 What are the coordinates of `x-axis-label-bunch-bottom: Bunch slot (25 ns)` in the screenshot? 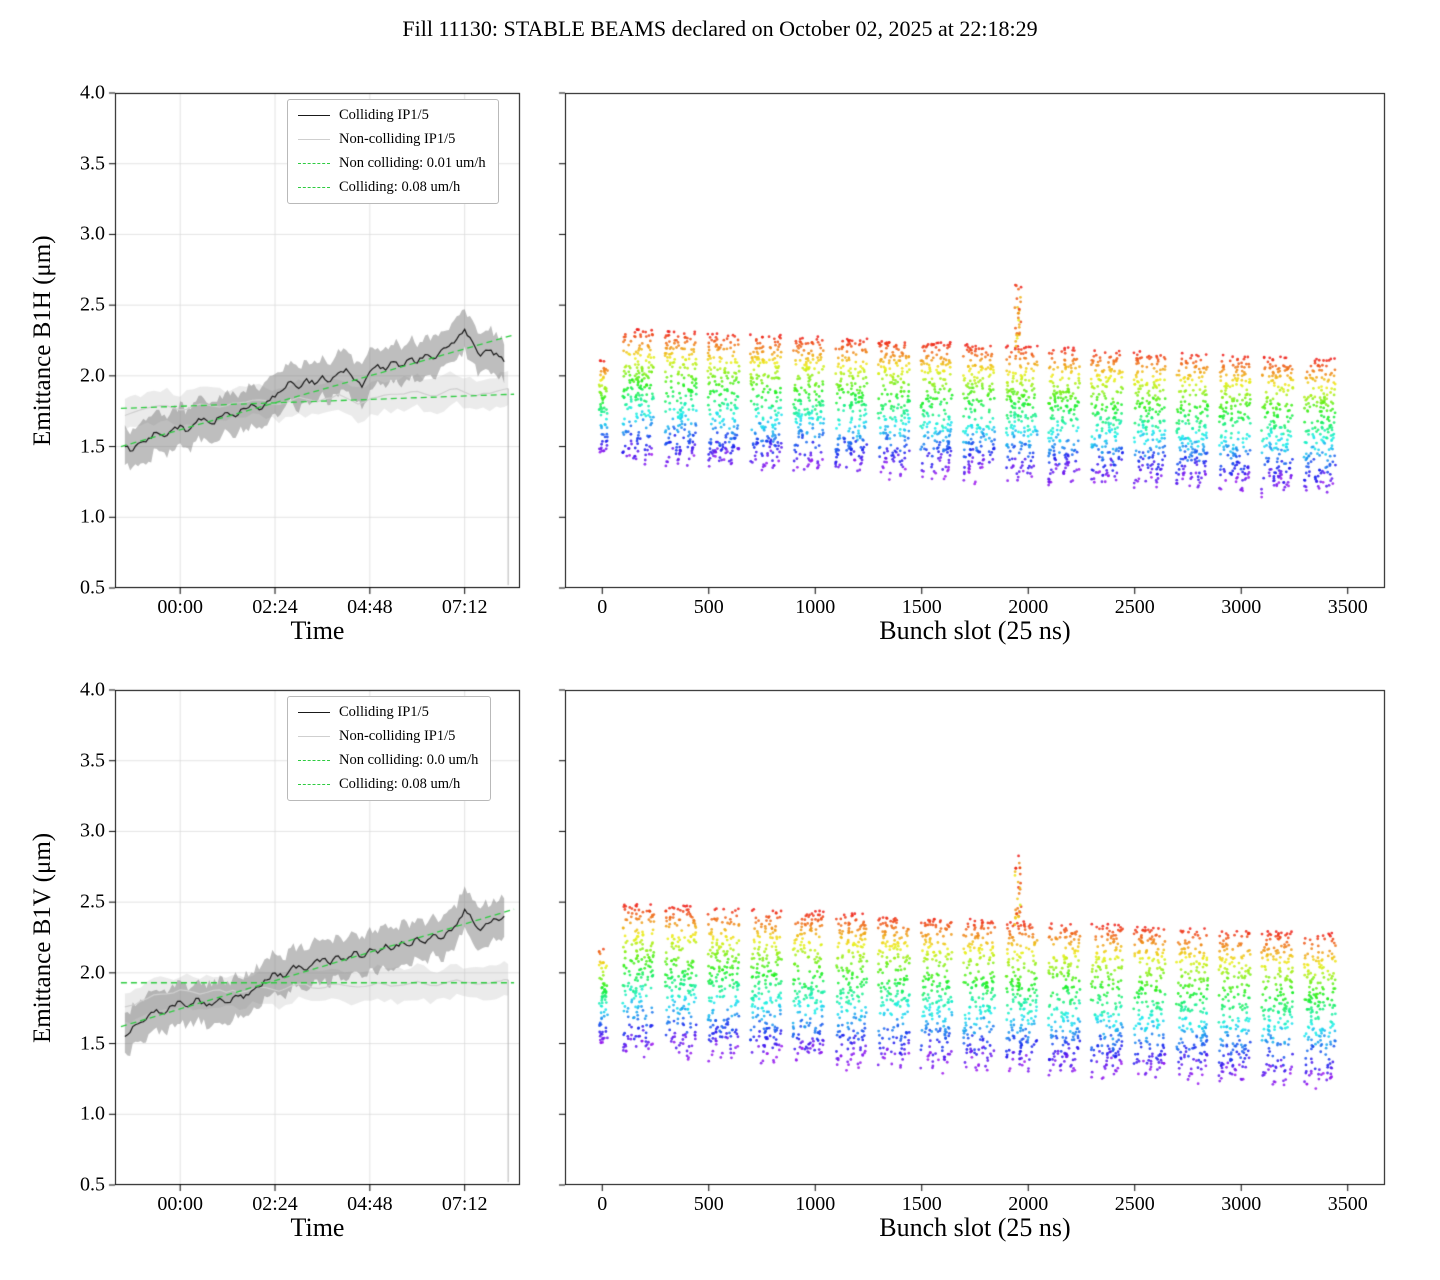 It's located at (975, 1227).